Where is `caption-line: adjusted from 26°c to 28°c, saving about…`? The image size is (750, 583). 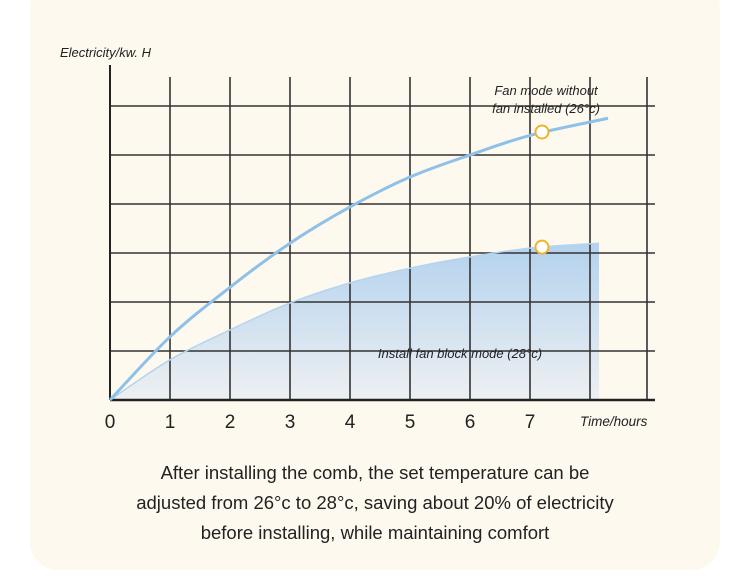
caption-line: adjusted from 26°c to 28°c, saving about… is located at coordinates (375, 502).